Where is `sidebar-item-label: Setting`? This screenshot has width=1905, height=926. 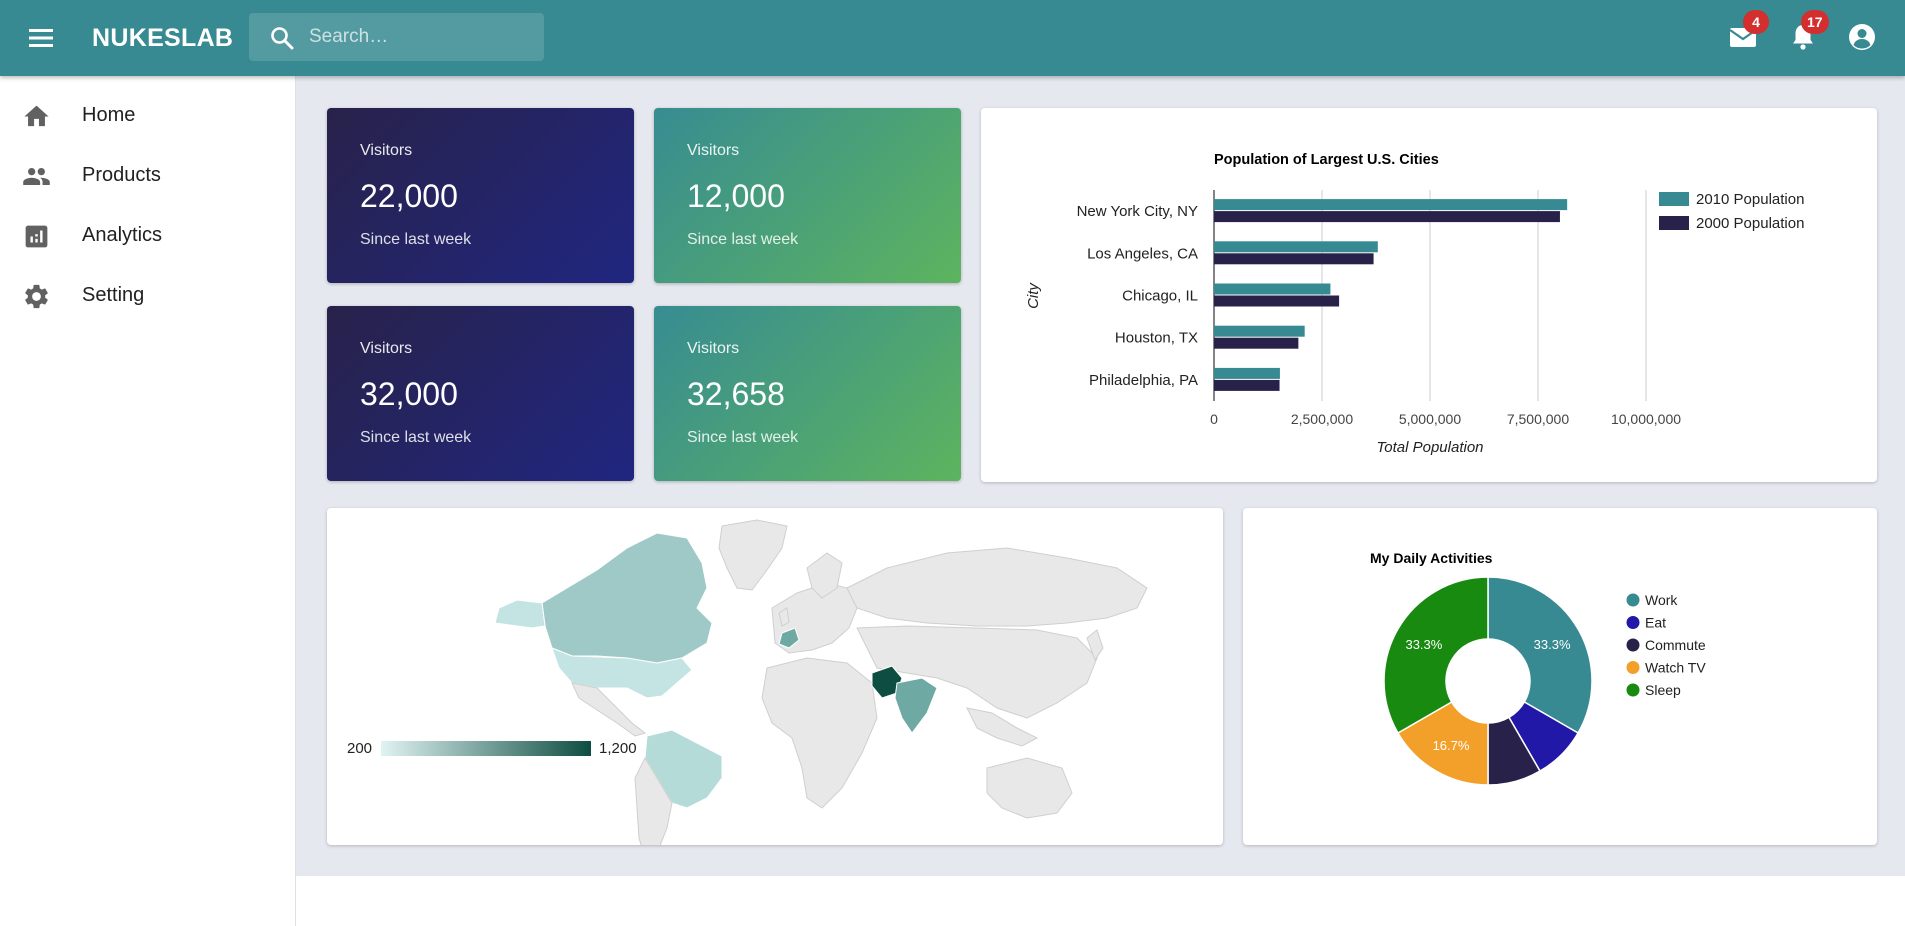
sidebar-item-label: Setting is located at coordinates (113, 295).